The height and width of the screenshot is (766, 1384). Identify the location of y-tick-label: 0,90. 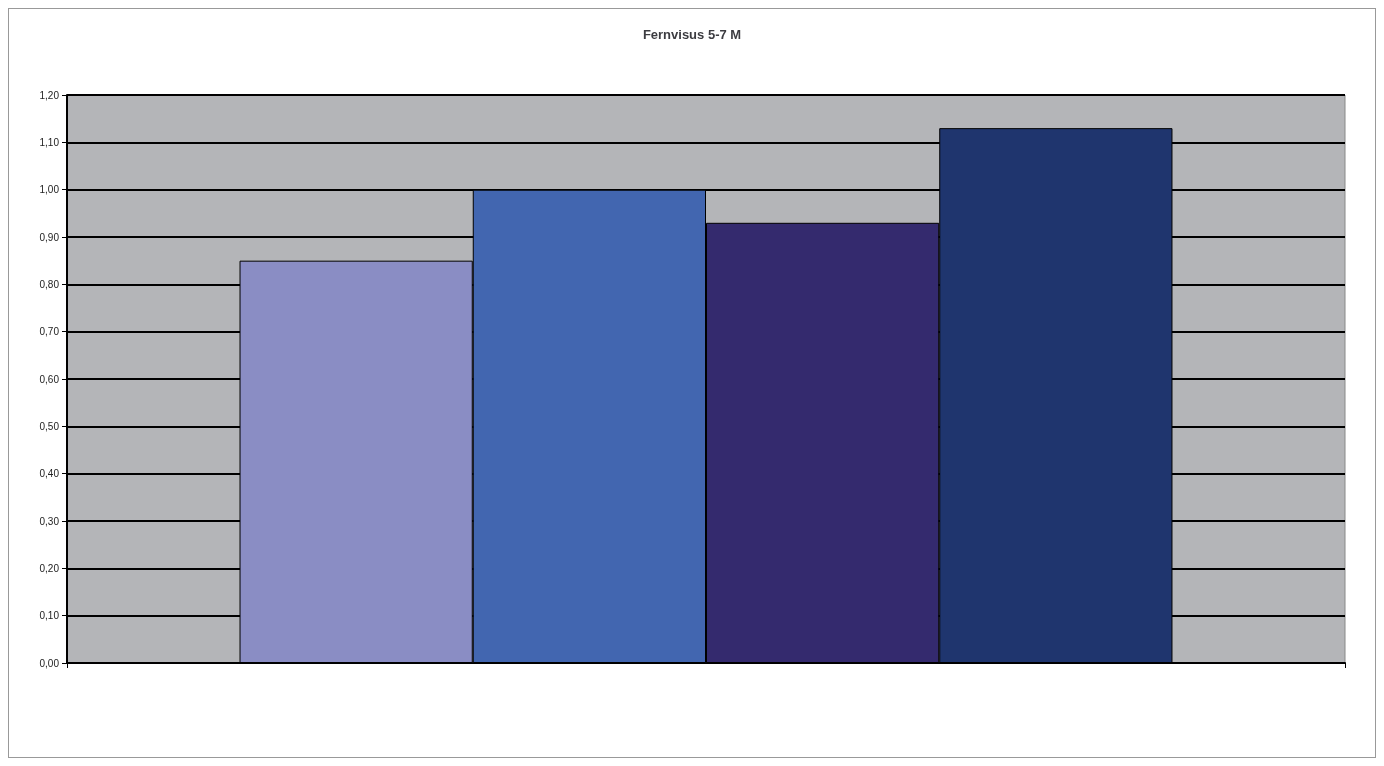
(49, 237).